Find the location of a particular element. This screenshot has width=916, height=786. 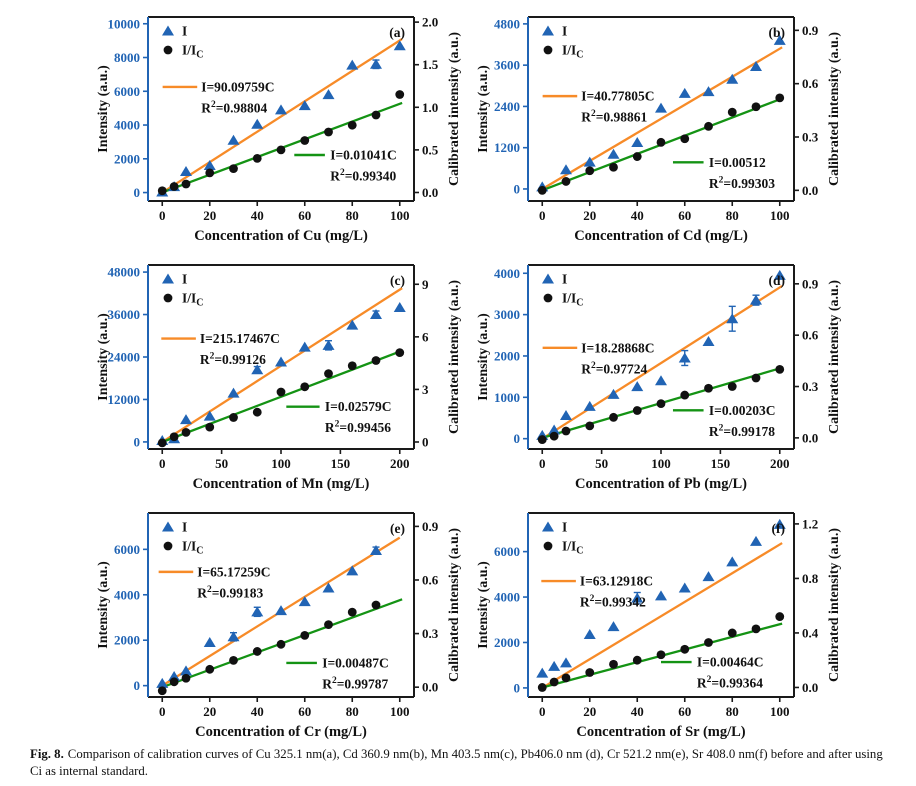

fit-r-squared: R2=0.99787 is located at coordinates (355, 684).